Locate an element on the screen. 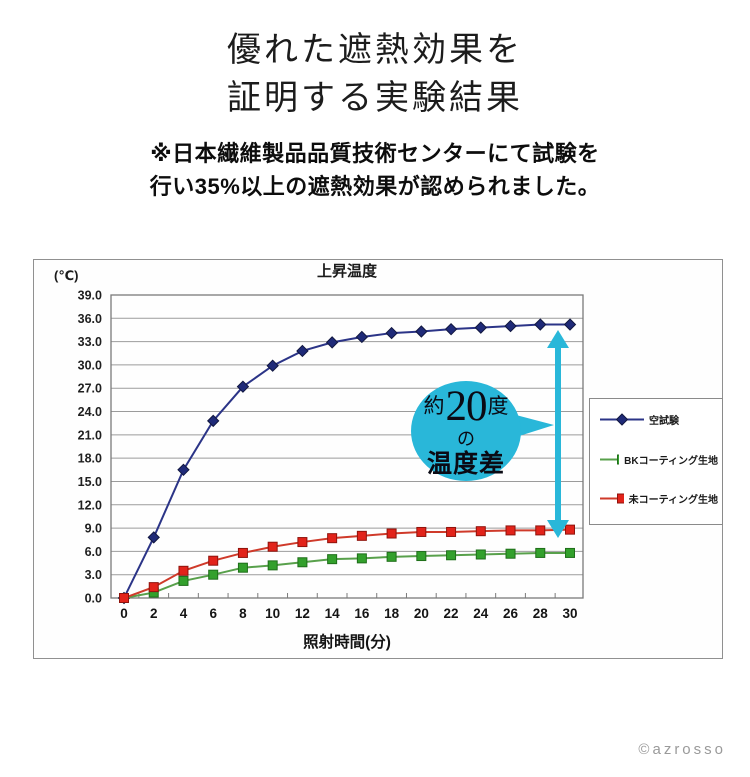 This screenshot has width=750, height=777. y-tick-label: 15.0 is located at coordinates (90, 482).